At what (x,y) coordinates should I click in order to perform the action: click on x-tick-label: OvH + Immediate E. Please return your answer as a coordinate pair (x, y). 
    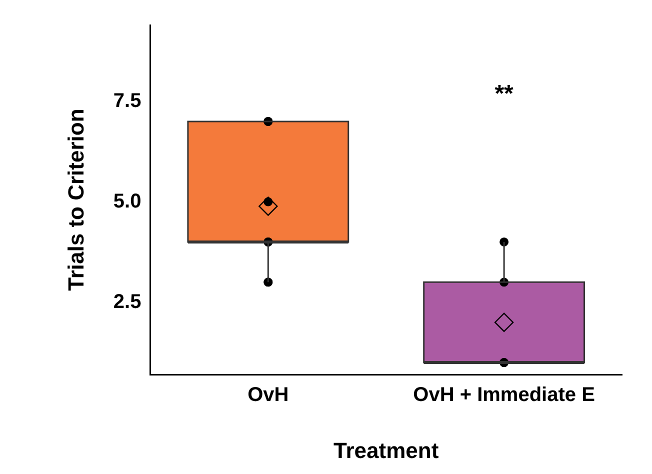
    Looking at the image, I should click on (504, 395).